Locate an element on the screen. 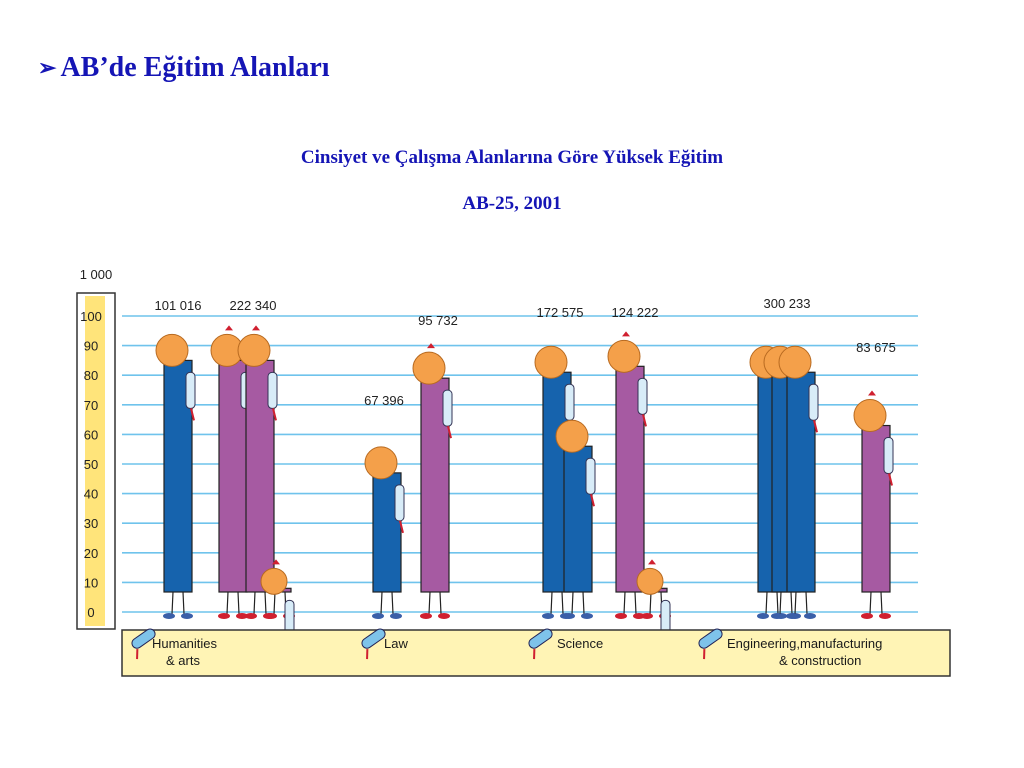 Image resolution: width=1024 pixels, height=768 pixels. category-label: Humanities is located at coordinates (185, 643).